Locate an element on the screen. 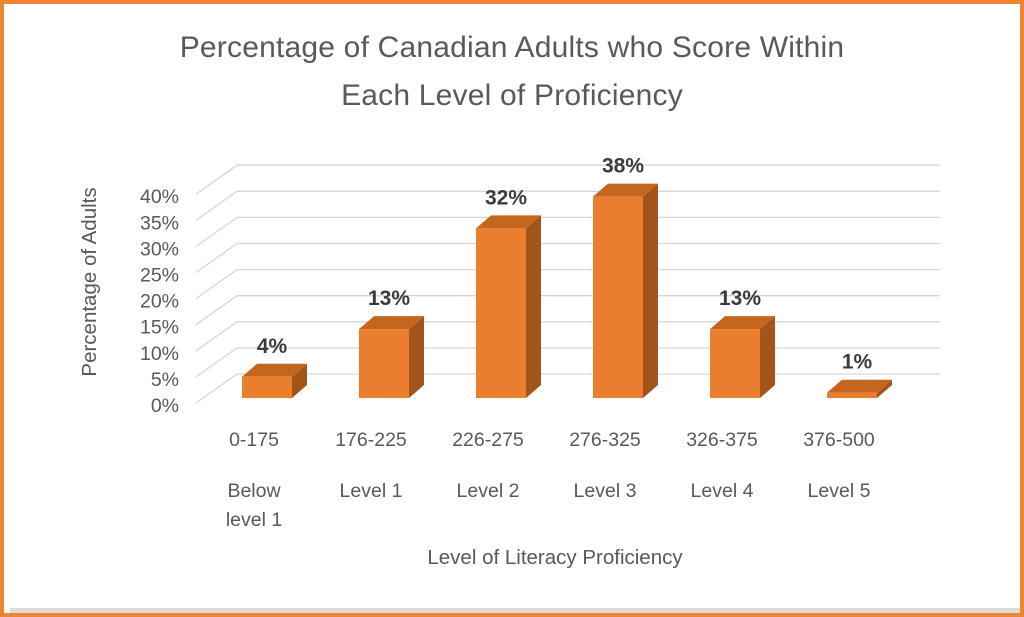 Image resolution: width=1024 pixels, height=617 pixels. x-axis-level-label: Below is located at coordinates (254, 491).